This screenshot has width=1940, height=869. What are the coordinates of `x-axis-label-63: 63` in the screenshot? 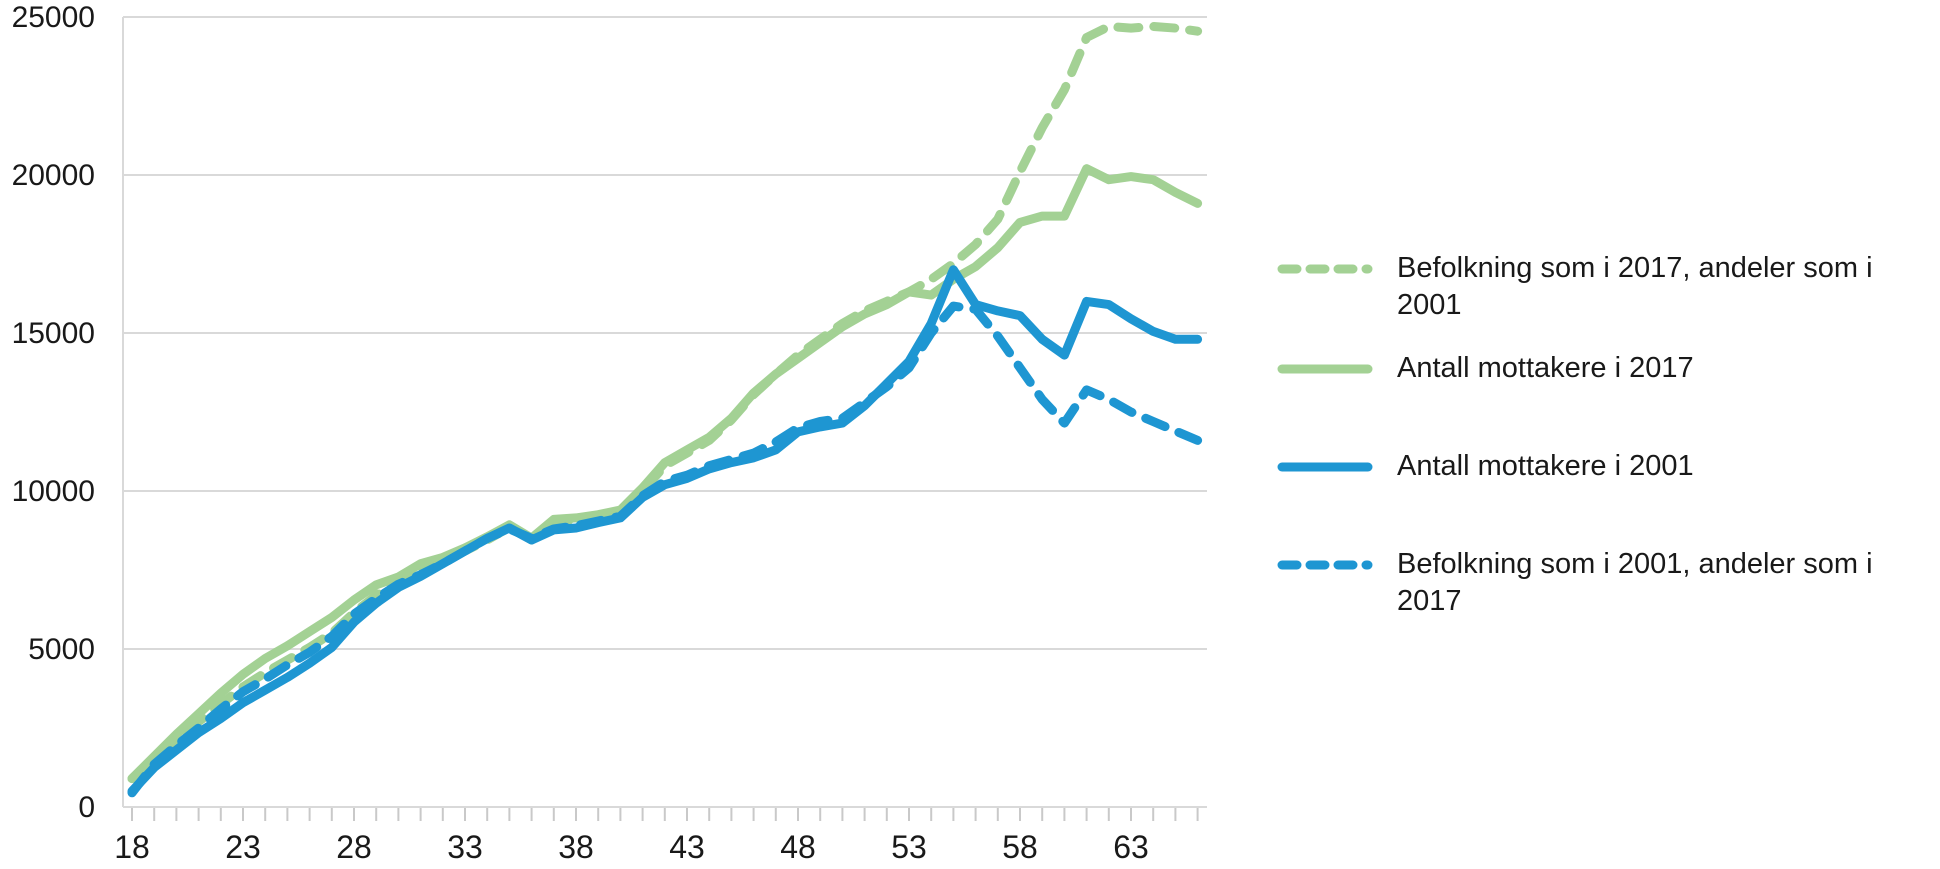 It's located at (1131, 847).